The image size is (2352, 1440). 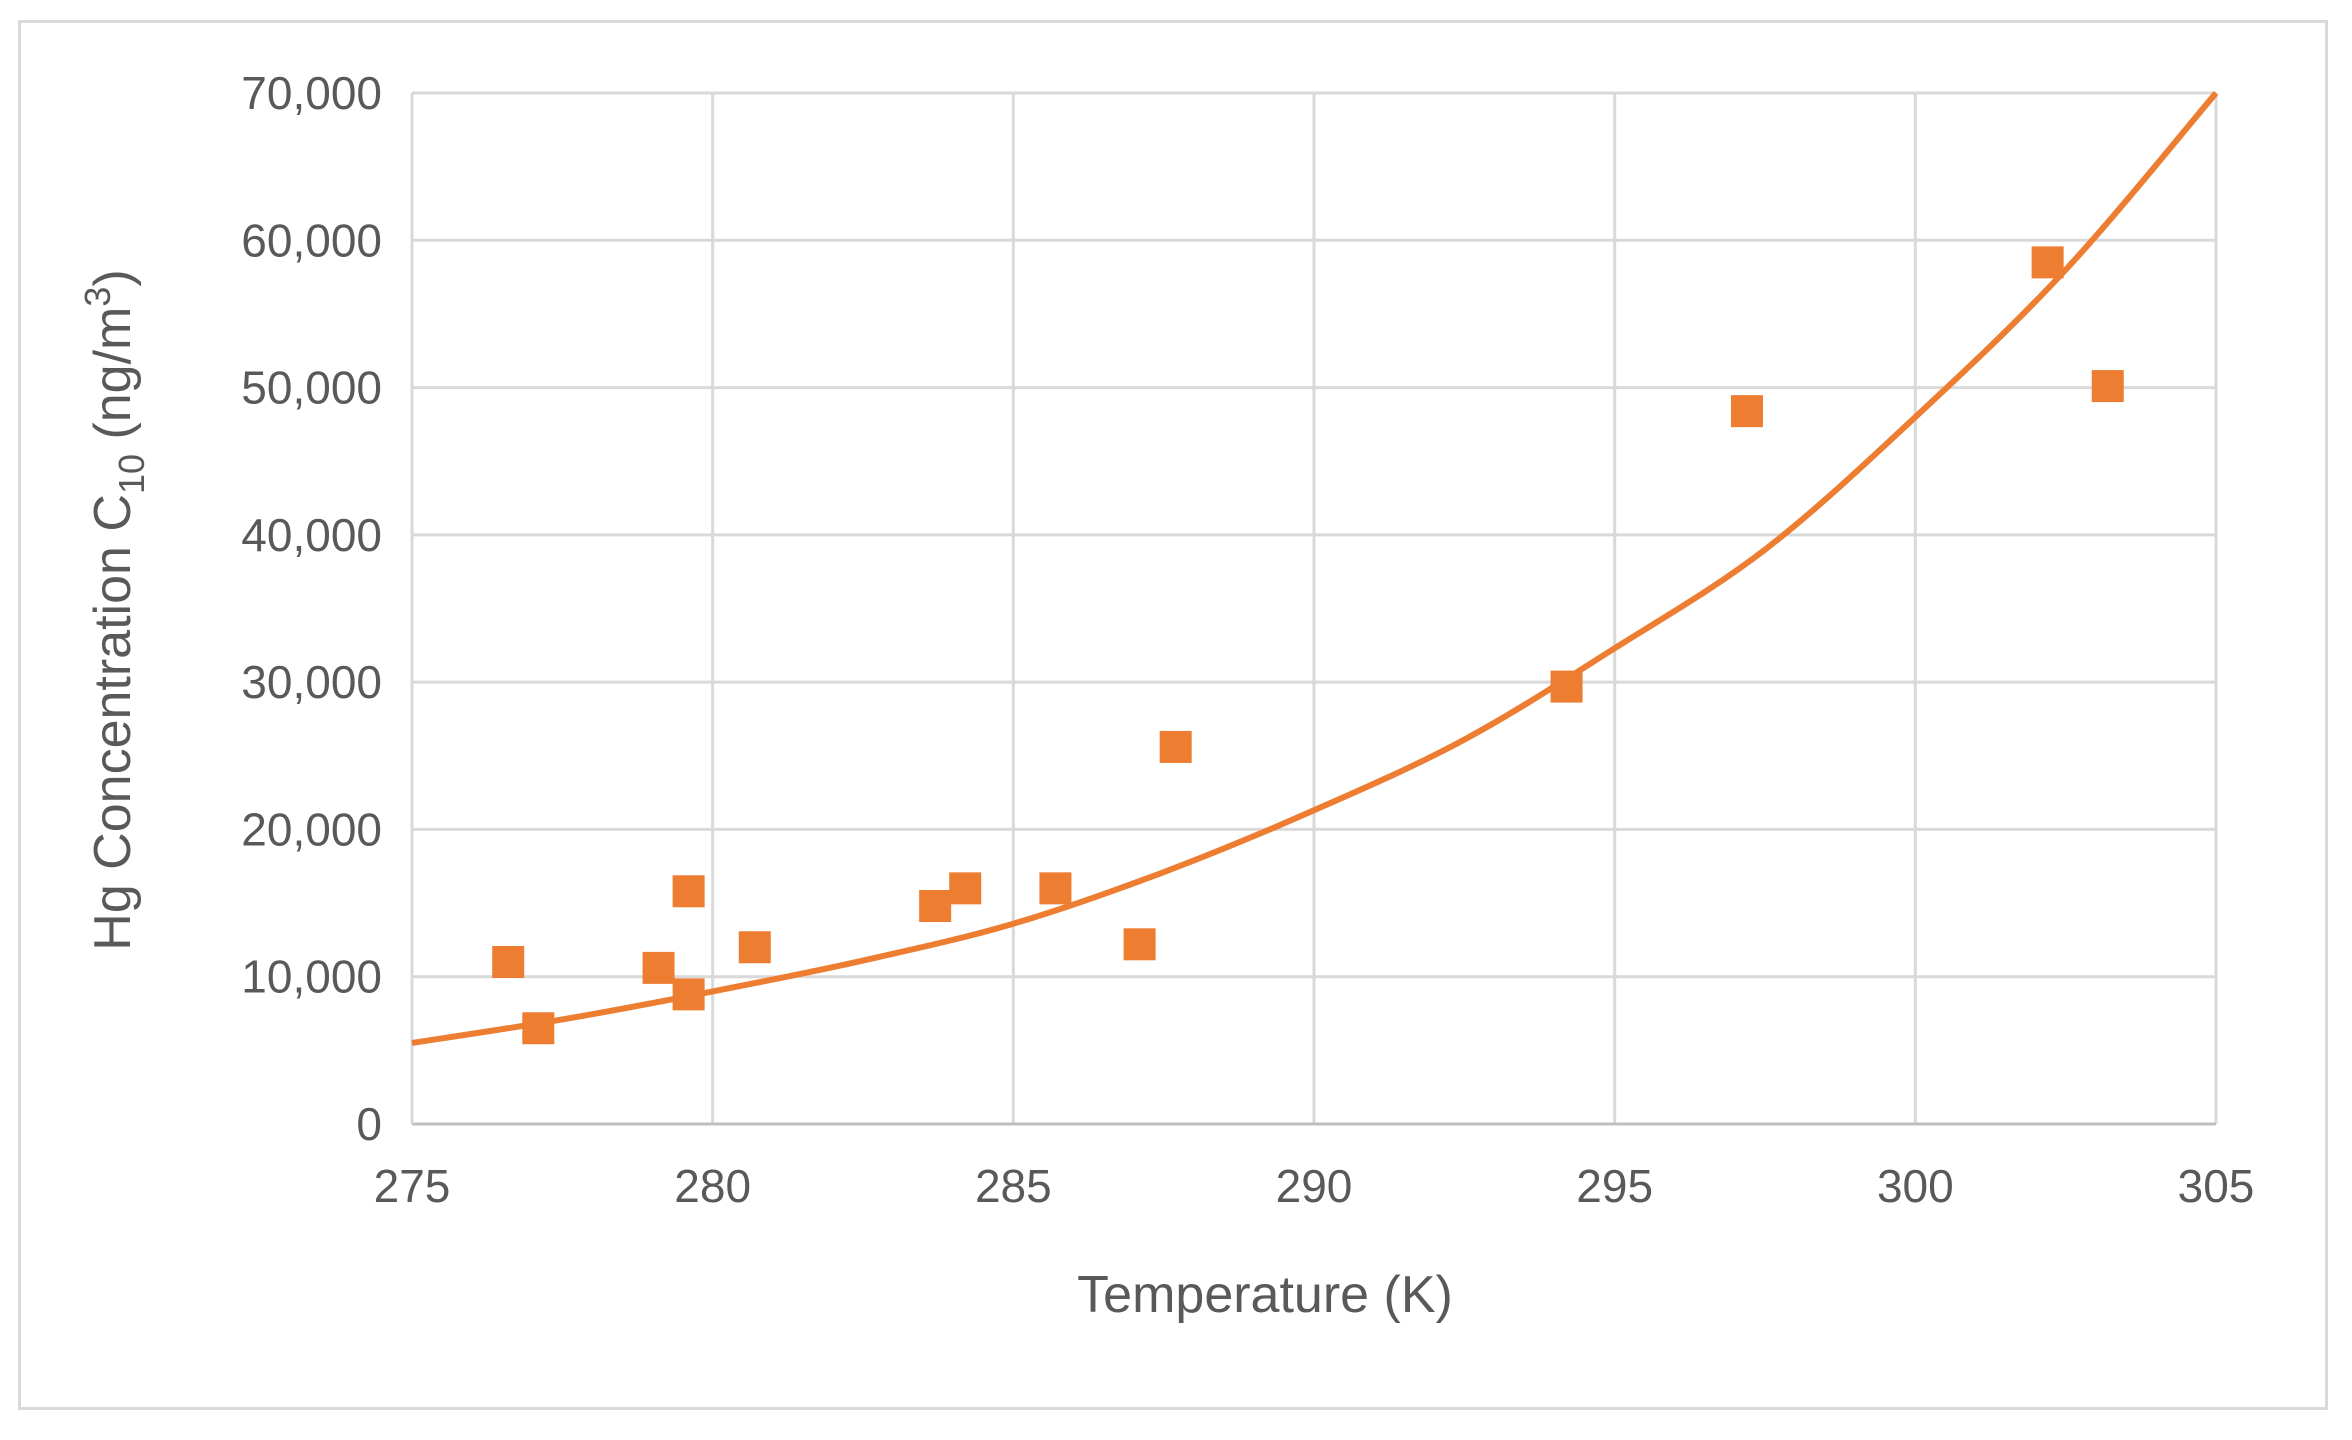 I want to click on y-axis-title-close: ), so click(x=113, y=277).